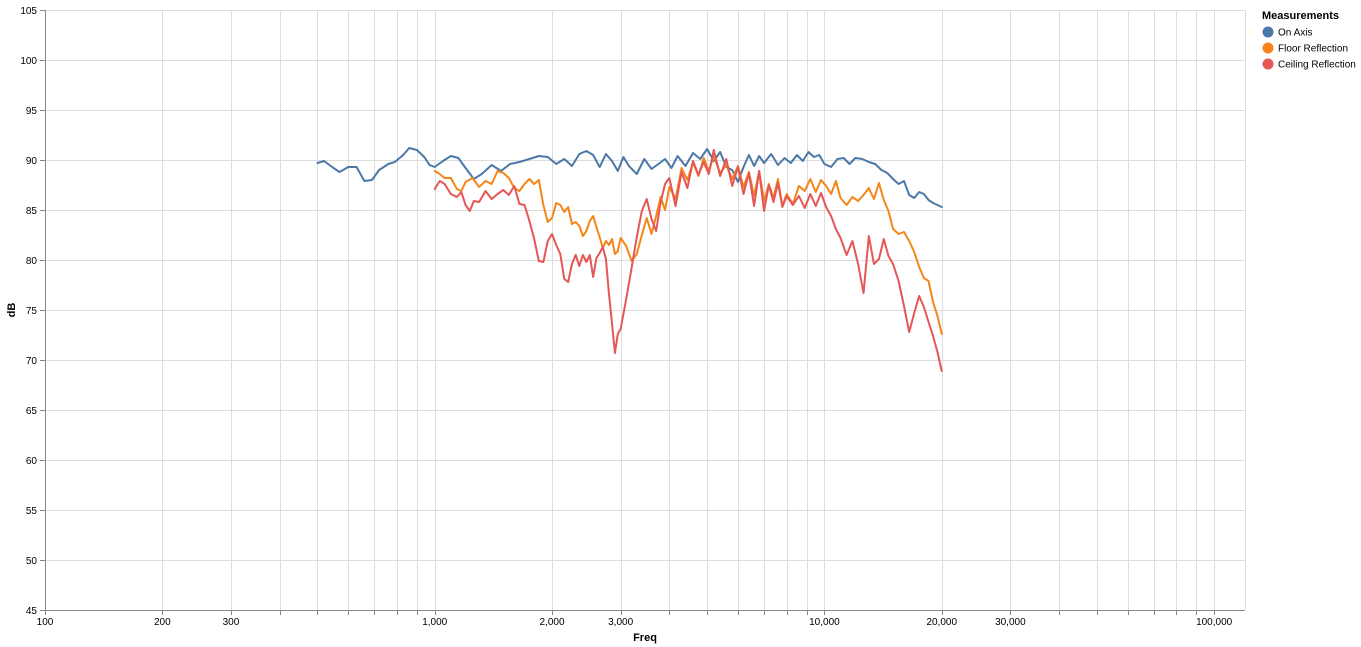  What do you see at coordinates (1010, 622) in the screenshot?
I see `x-tick-label: 30,000` at bounding box center [1010, 622].